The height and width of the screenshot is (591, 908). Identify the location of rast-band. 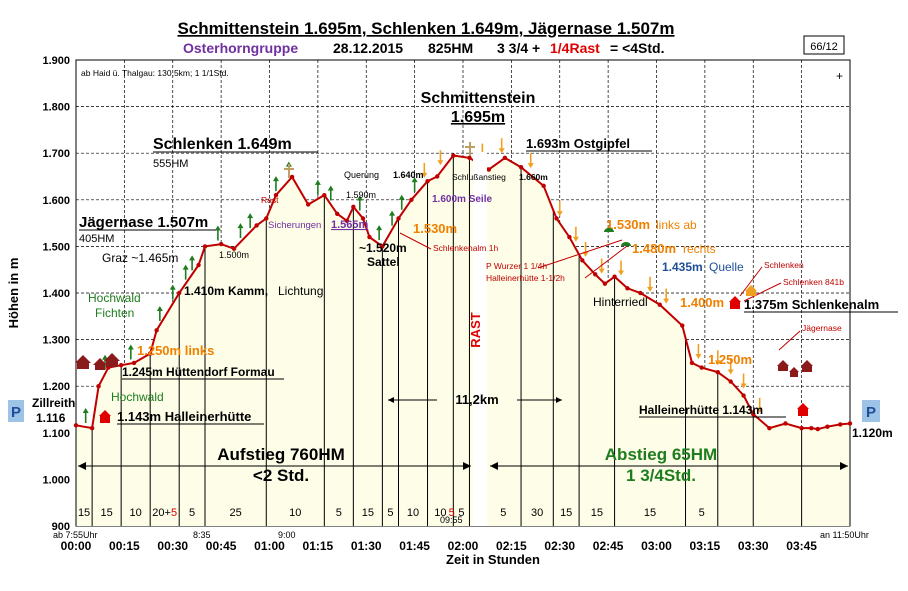
(480, 339).